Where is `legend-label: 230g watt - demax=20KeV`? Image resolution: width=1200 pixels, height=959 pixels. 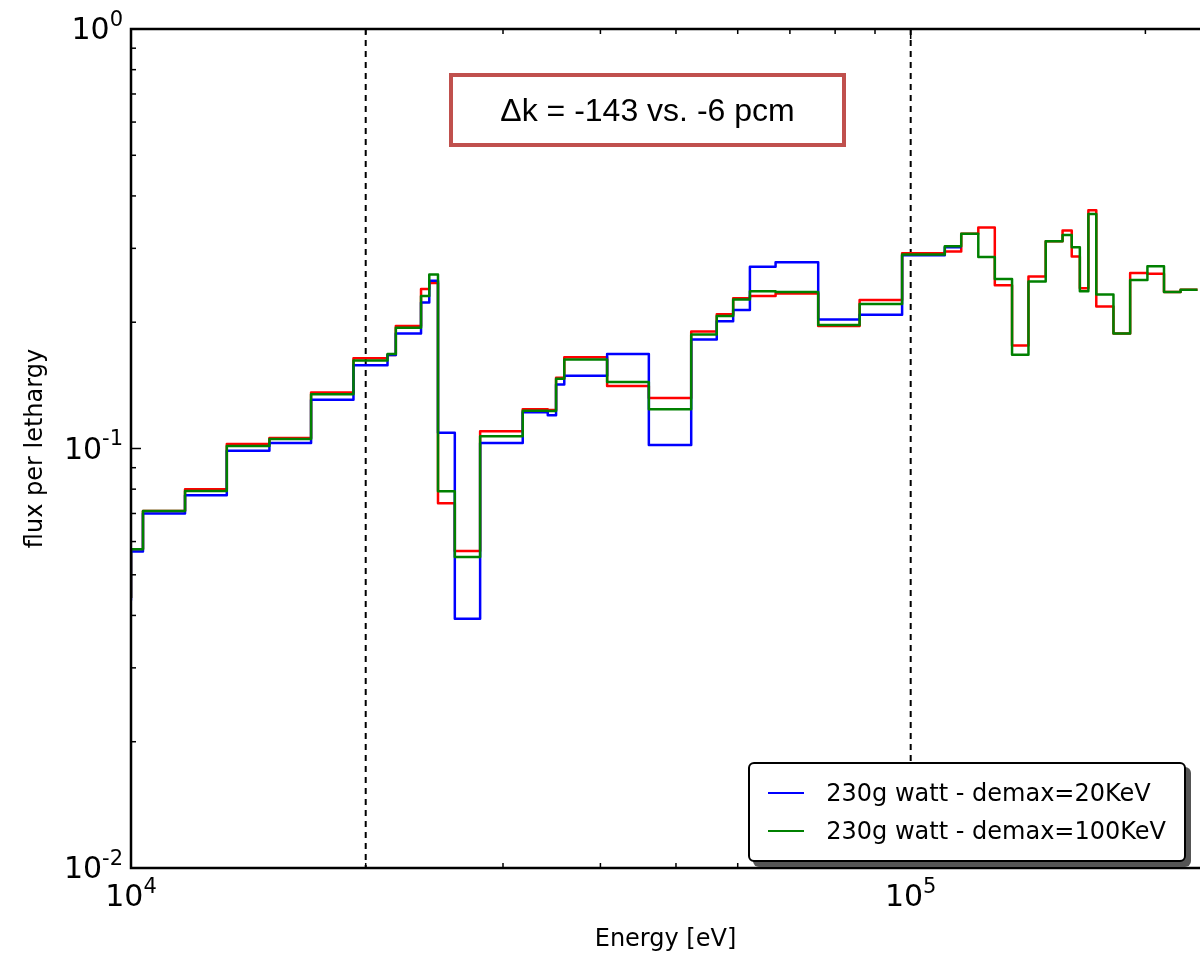 legend-label: 230g watt - demax=20KeV is located at coordinates (988, 793).